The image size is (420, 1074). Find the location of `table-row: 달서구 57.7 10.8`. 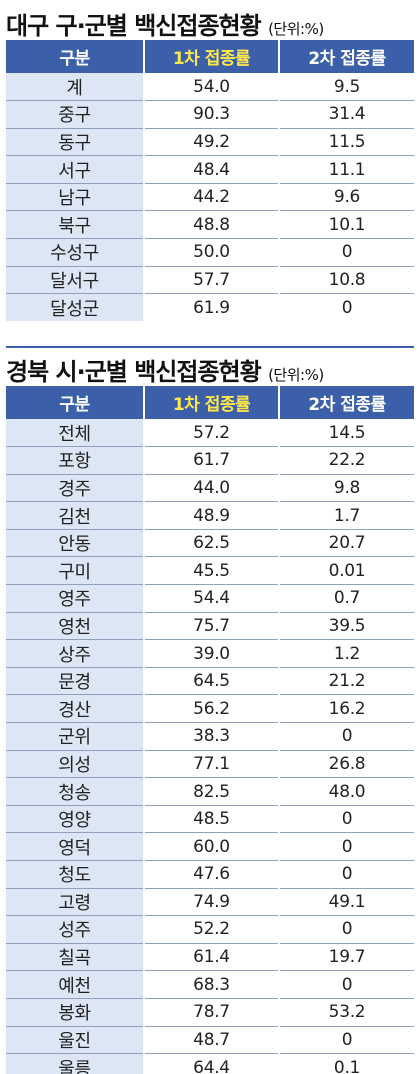

table-row: 달서구 57.7 10.8 is located at coordinates (210, 280).